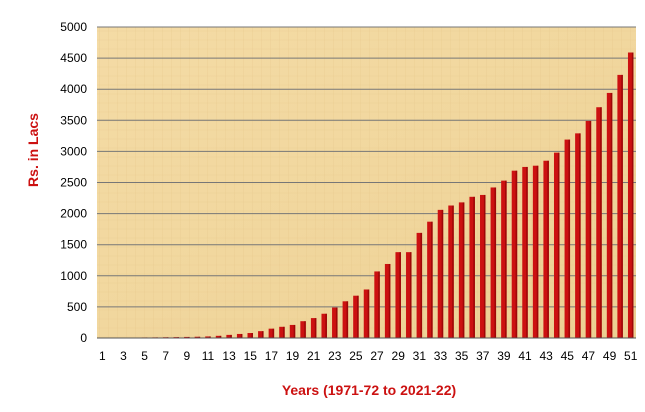  I want to click on x-tick-label: 47, so click(589, 356).